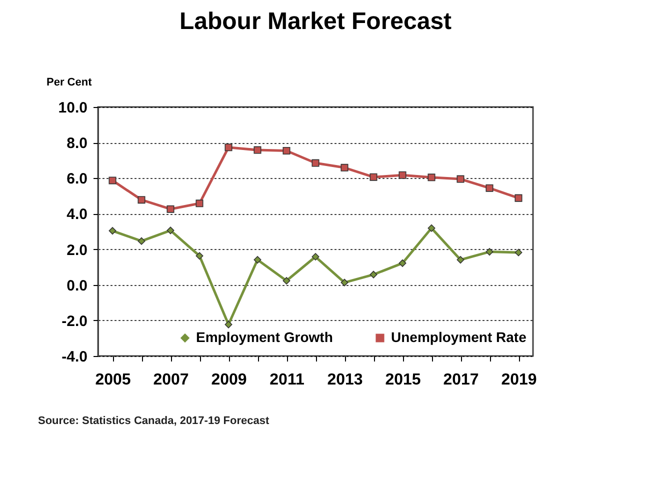 The height and width of the screenshot is (483, 649). What do you see at coordinates (154, 421) in the screenshot?
I see `source-note: Source: Statistics Canada, 2017-19 Forecast` at bounding box center [154, 421].